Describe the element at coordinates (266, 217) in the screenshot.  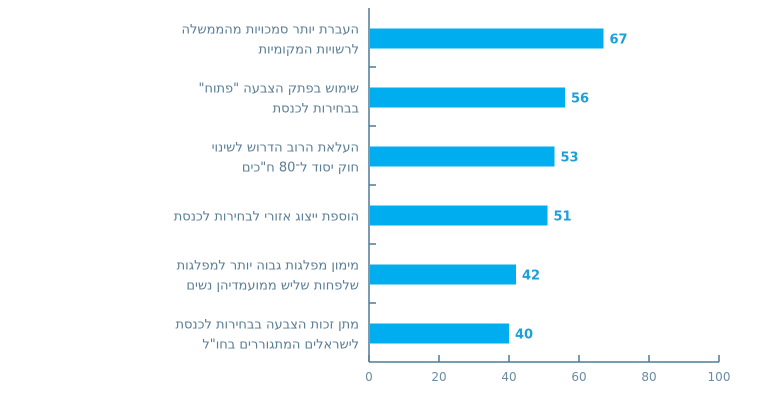
I see `category-label: הוספת ייצוג אזורי לבחירות לכנסת` at that location.